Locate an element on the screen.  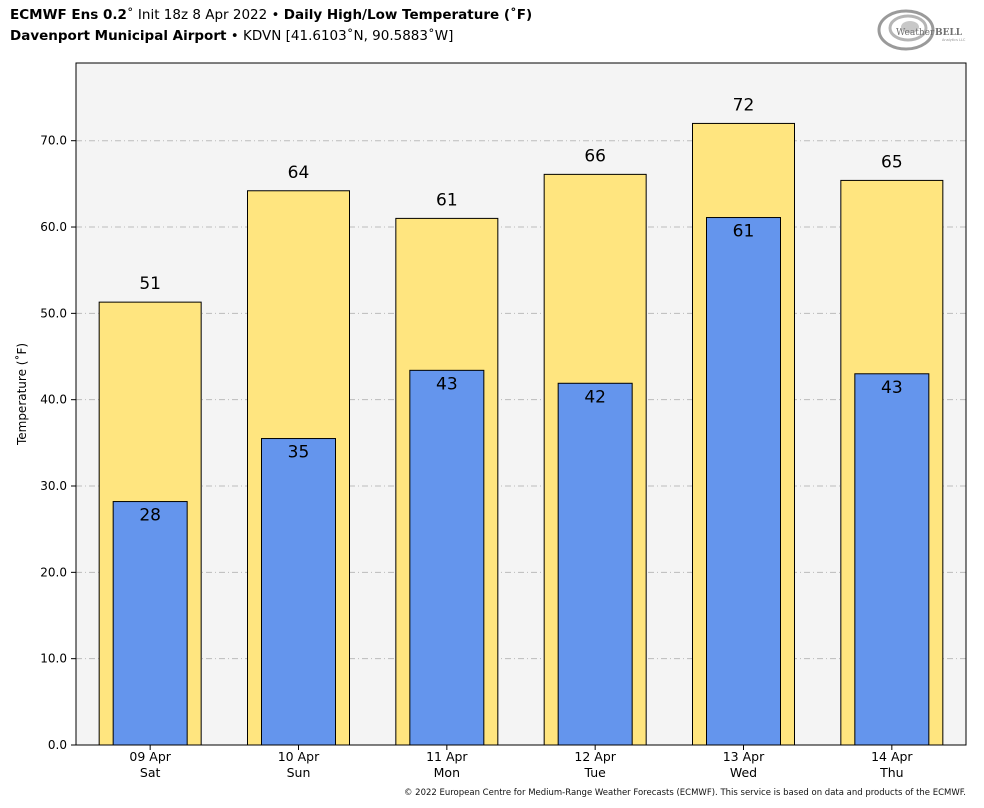
logo-text-b: BELL is located at coordinates (949, 33).